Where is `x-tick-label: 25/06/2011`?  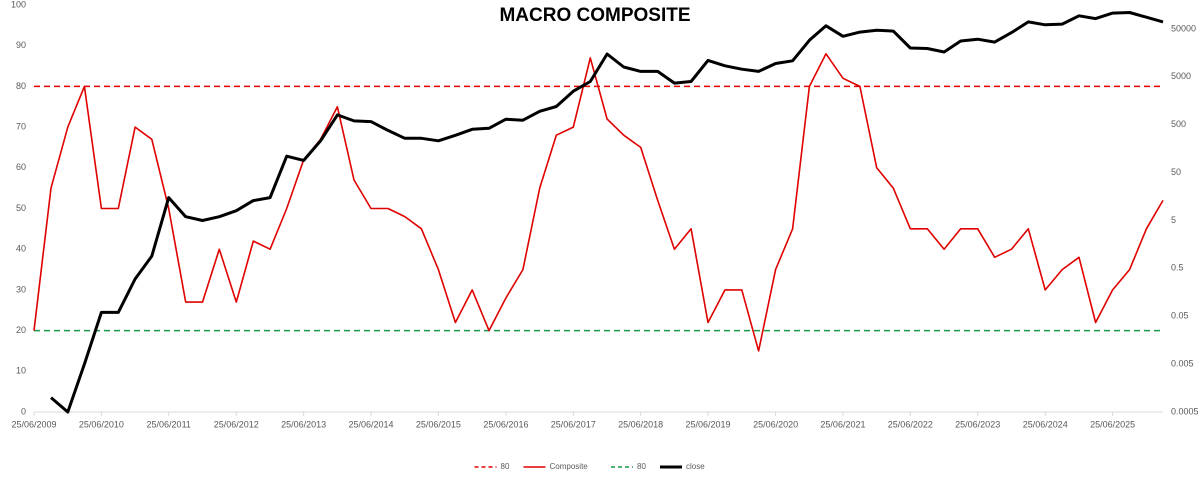
x-tick-label: 25/06/2011 is located at coordinates (169, 424).